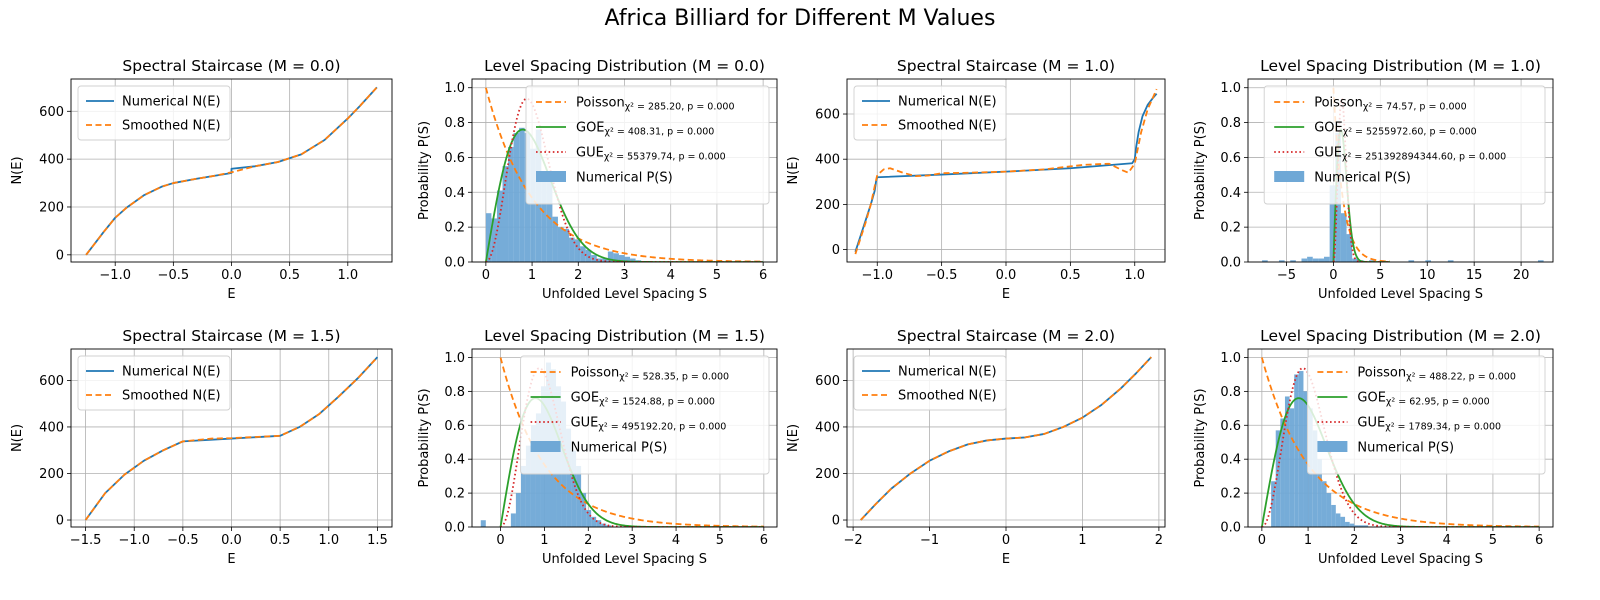  What do you see at coordinates (624, 275) in the screenshot?
I see `x-tick-label: 3` at bounding box center [624, 275].